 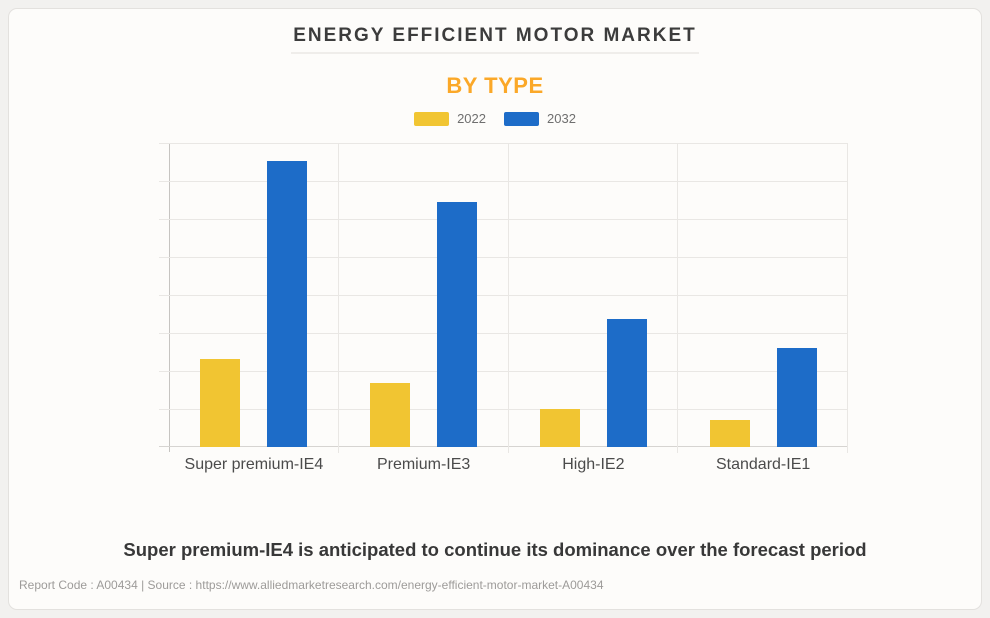 What do you see at coordinates (763, 464) in the screenshot?
I see `category-label-standard-ie1: Standard-IE1` at bounding box center [763, 464].